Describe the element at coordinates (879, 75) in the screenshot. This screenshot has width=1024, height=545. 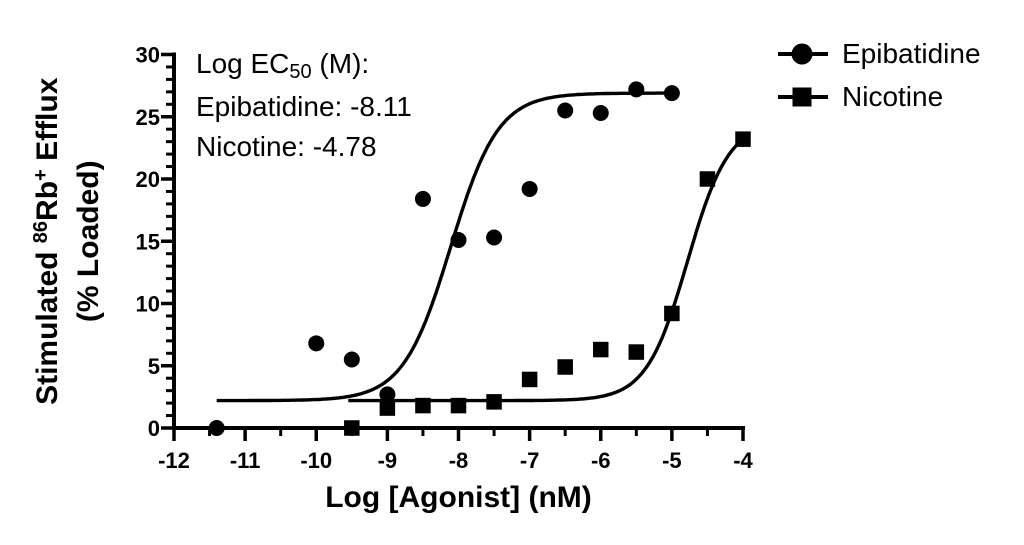
I see `legend: Epibatidine Nicotine` at that location.